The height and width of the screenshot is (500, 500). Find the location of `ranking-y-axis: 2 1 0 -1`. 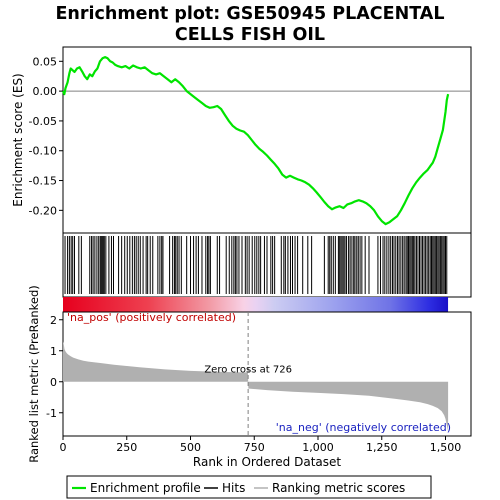

ranking-y-axis: 2 1 0 -1 is located at coordinates (54, 367).